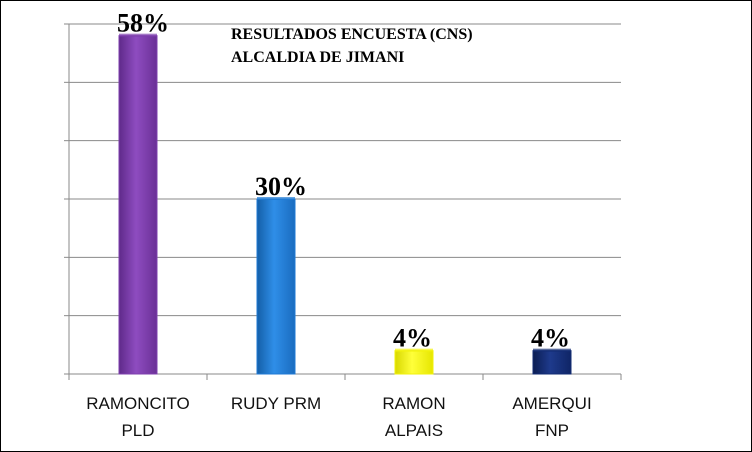 This screenshot has width=752, height=452. What do you see at coordinates (281, 186) in the screenshot?
I see `data-label-1: 30%` at bounding box center [281, 186].